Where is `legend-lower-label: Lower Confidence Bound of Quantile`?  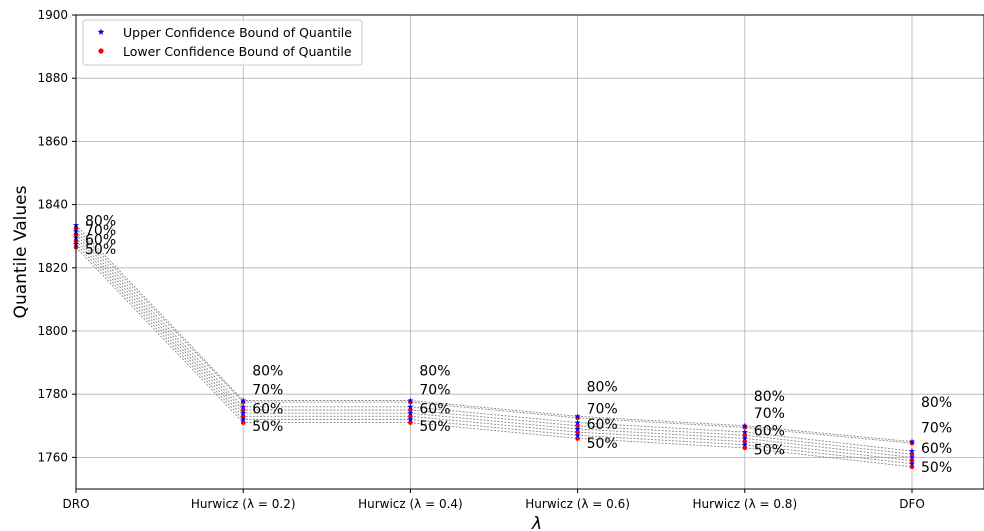
legend-lower-label: Lower Confidence Bound of Quantile is located at coordinates (237, 51).